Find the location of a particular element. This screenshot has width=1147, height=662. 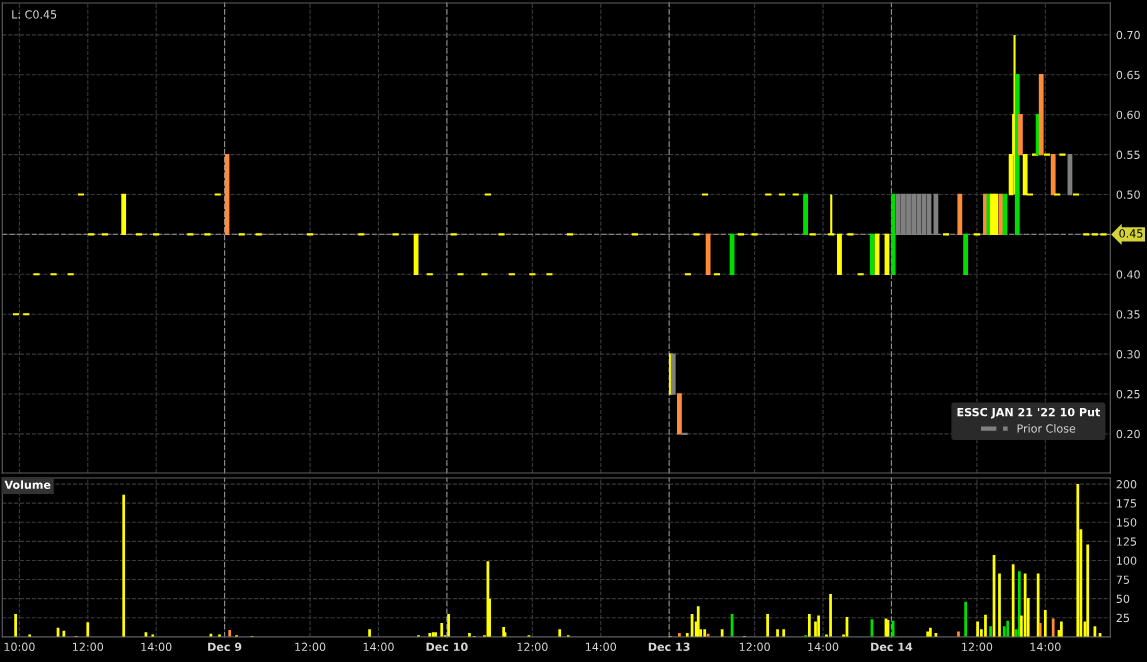

y-tick-label: 50 is located at coordinates (1123, 599).